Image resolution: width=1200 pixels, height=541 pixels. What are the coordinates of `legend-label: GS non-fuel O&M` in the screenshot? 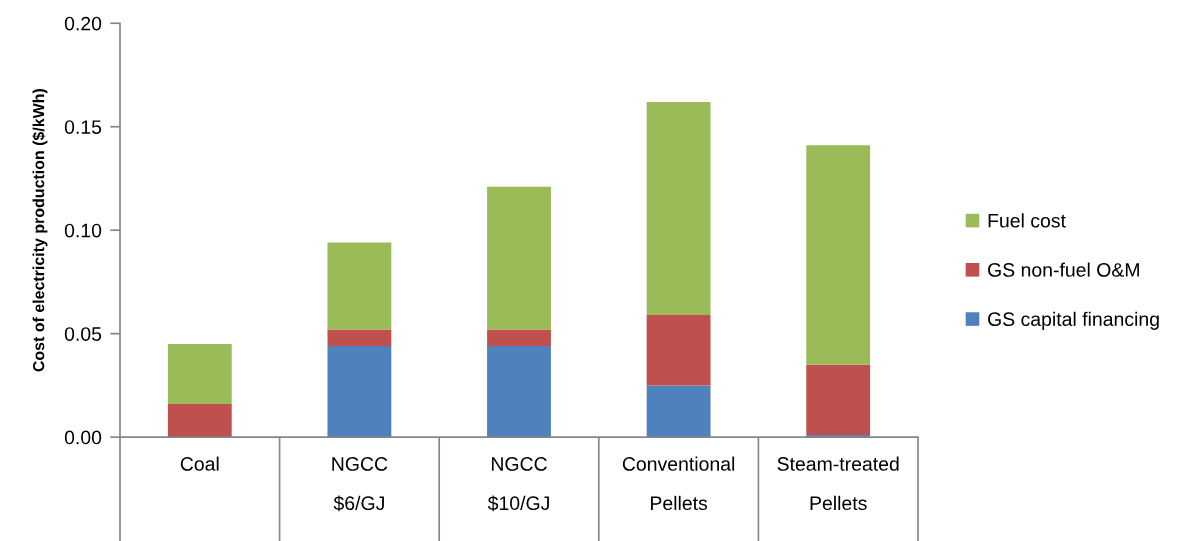 It's located at (1063, 269).